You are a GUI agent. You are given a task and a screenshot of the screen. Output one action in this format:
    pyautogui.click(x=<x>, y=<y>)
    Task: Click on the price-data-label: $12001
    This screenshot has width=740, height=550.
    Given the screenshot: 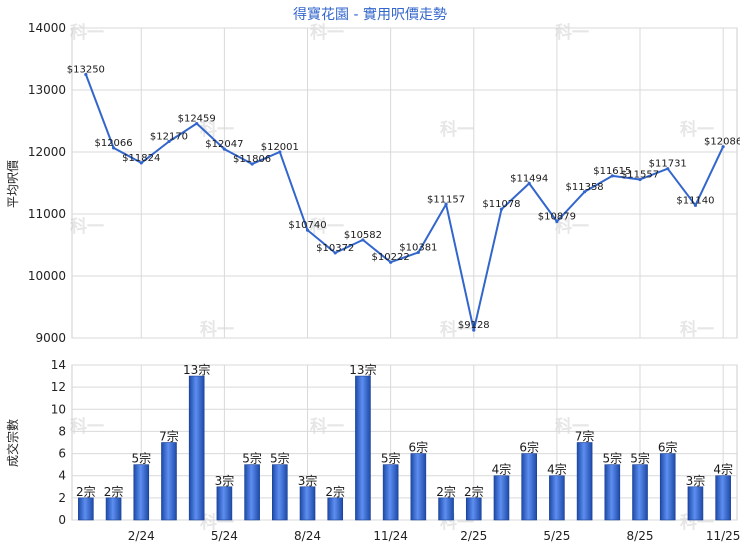 What is the action you would take?
    pyautogui.click(x=280, y=147)
    